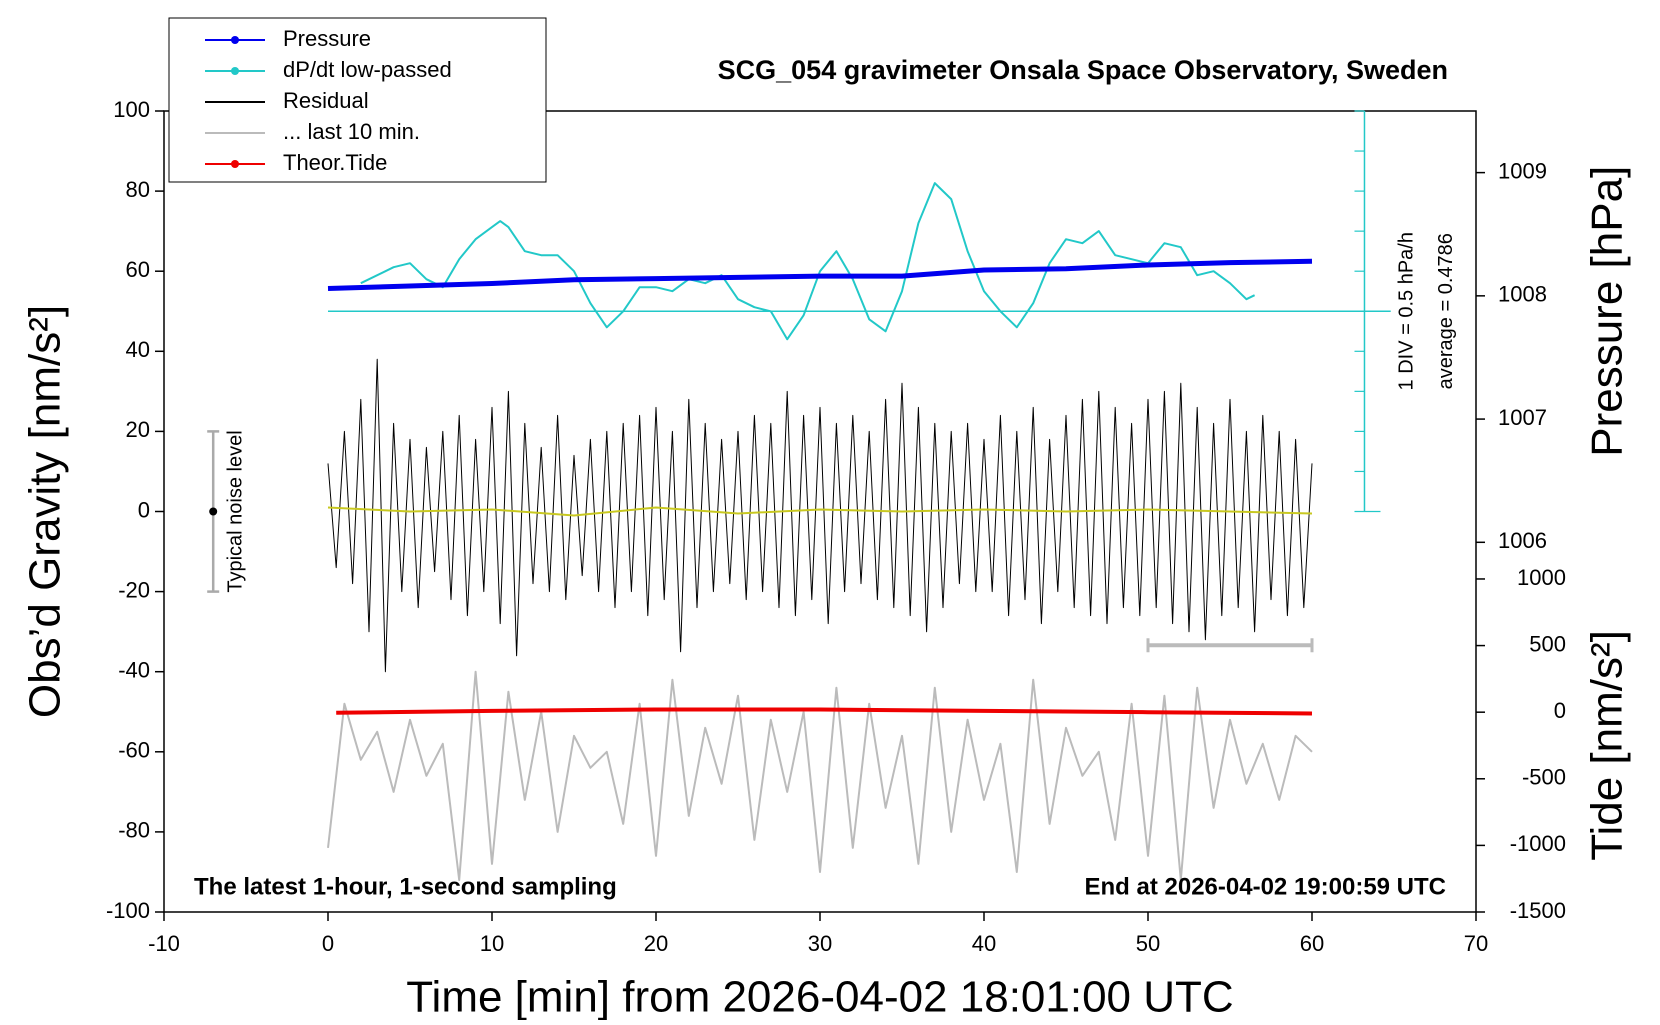  Describe the element at coordinates (1522, 294) in the screenshot. I see `y2-tick-label: 1008` at that location.